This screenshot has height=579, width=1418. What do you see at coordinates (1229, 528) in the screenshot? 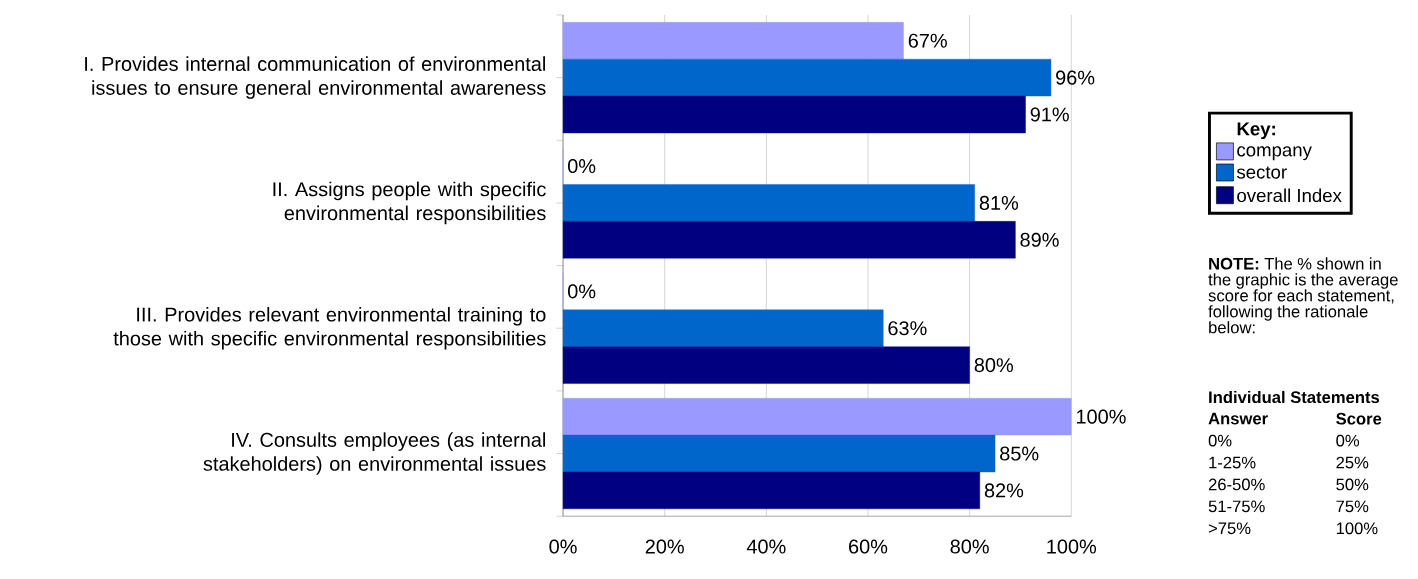
I see `text: >75%` at bounding box center [1229, 528].